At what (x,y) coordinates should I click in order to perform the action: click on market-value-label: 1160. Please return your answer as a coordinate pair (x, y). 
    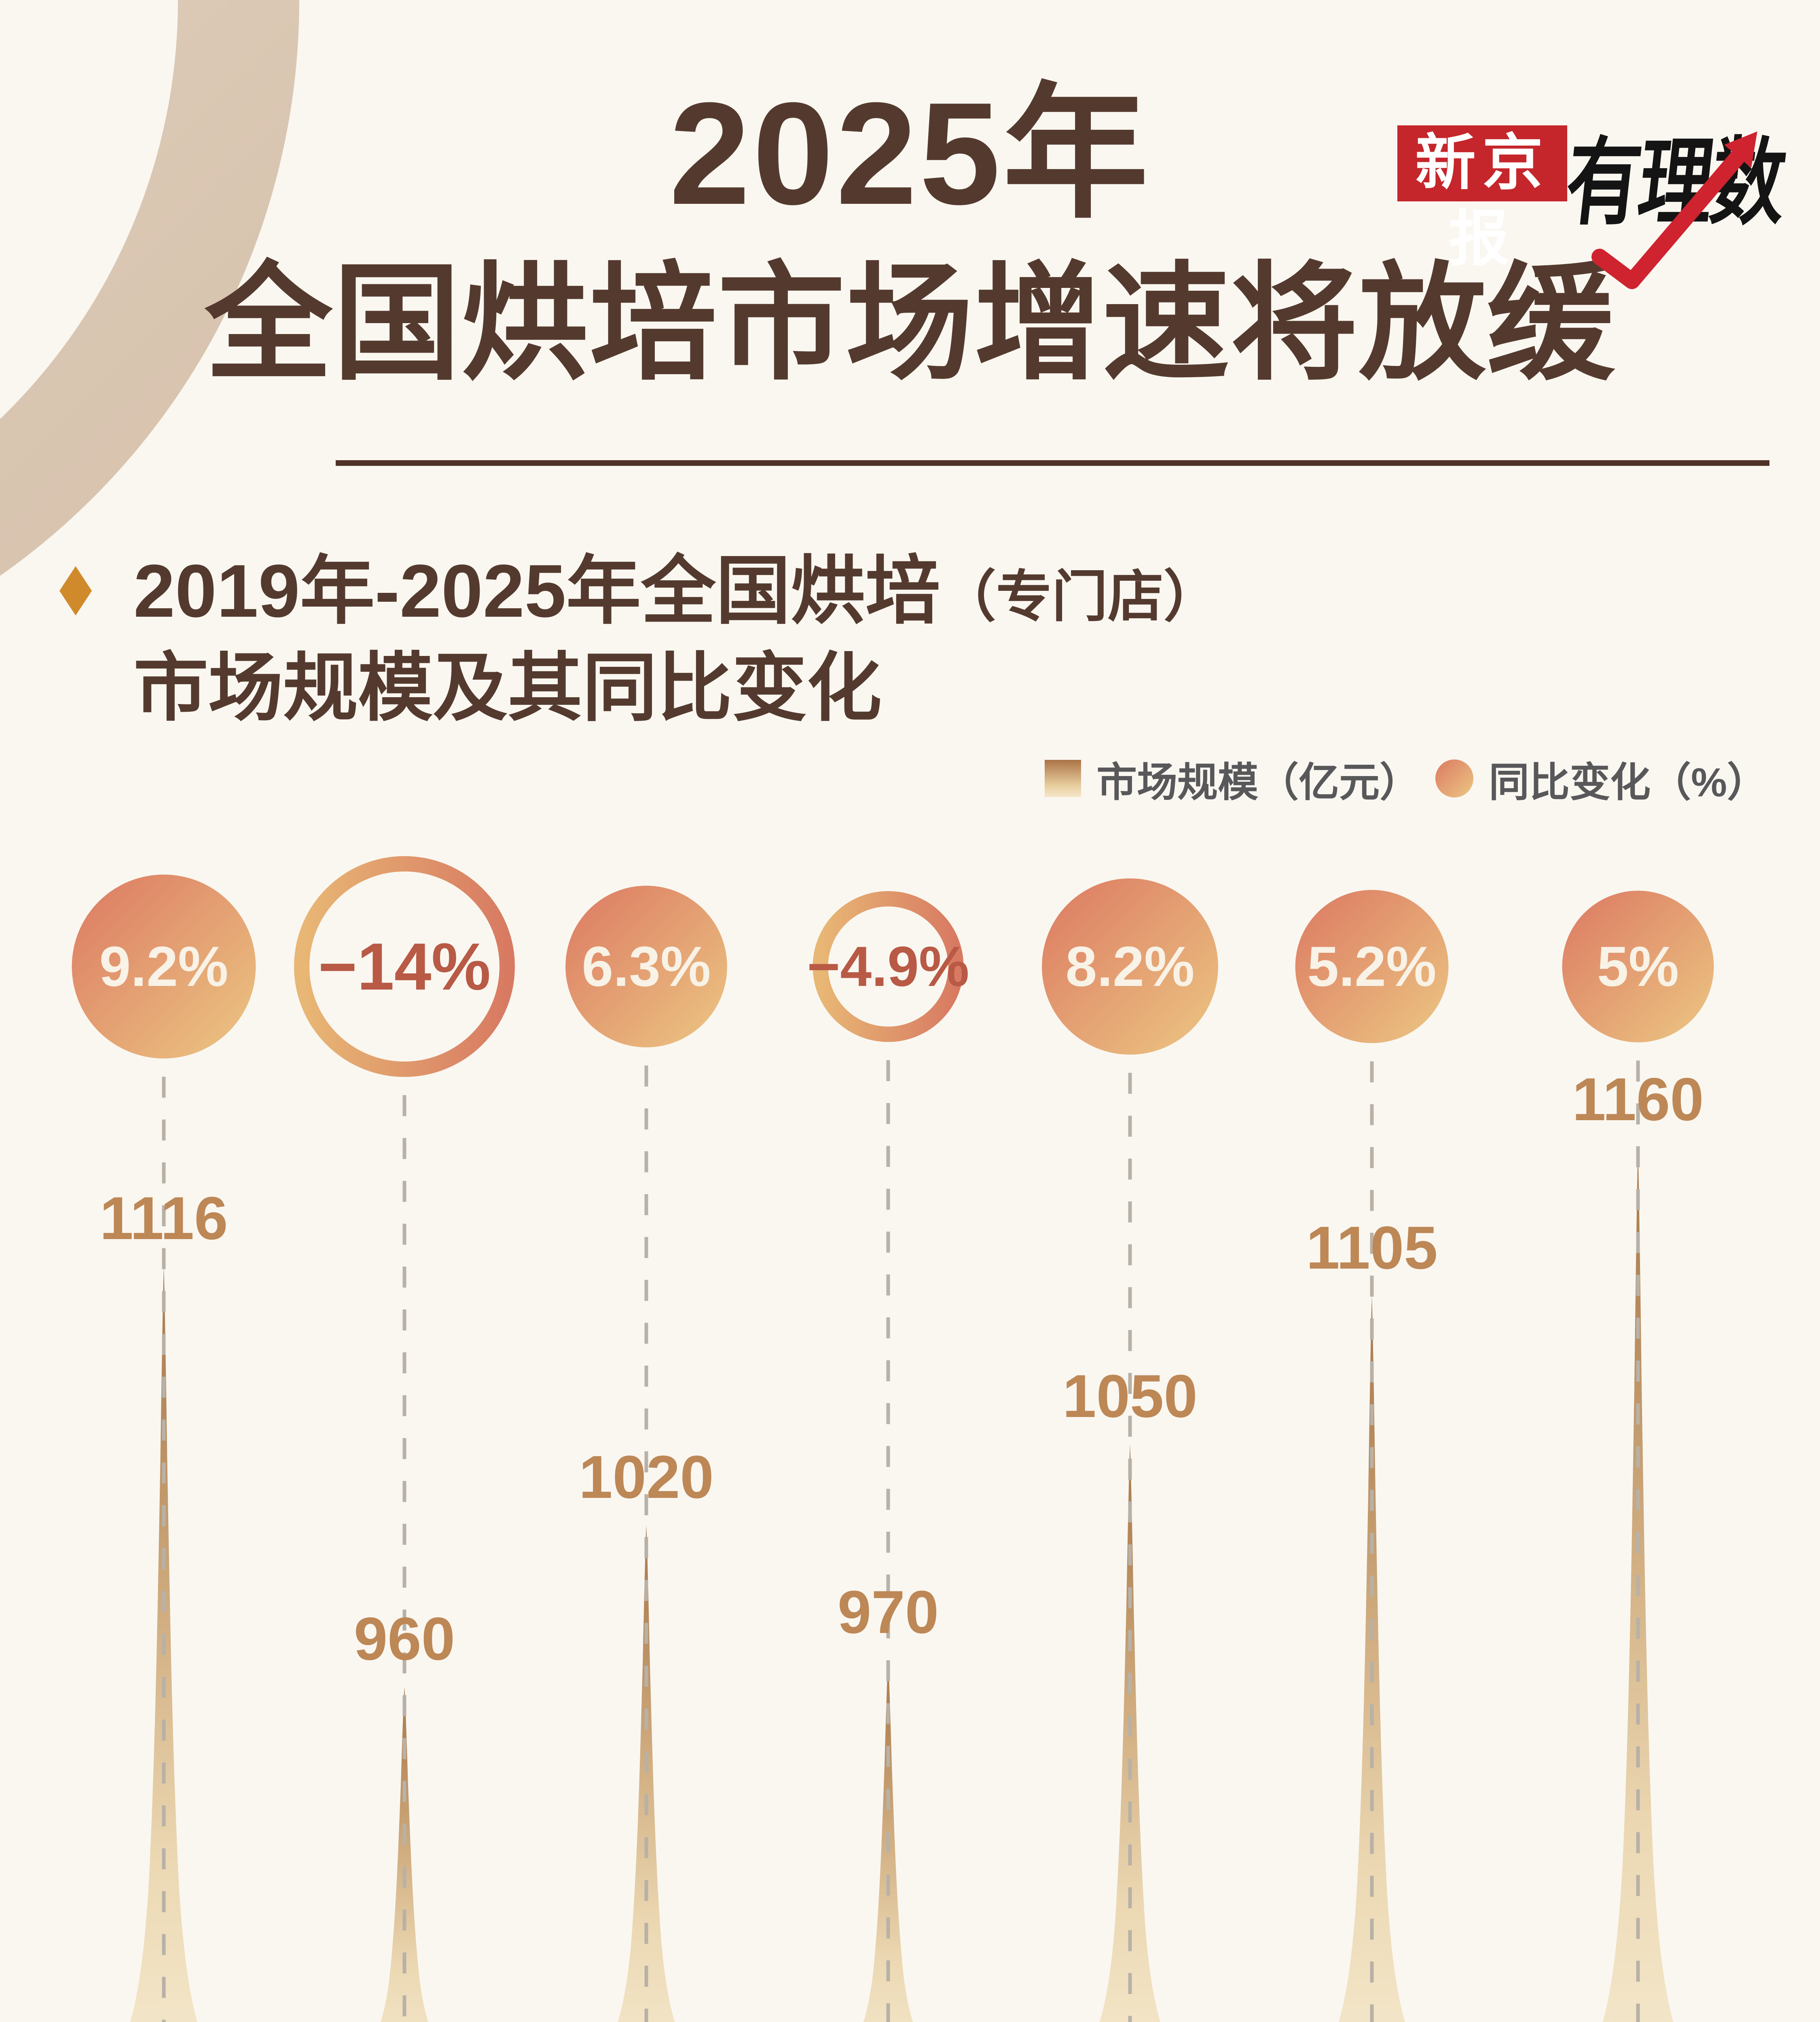
    Looking at the image, I should click on (1638, 1099).